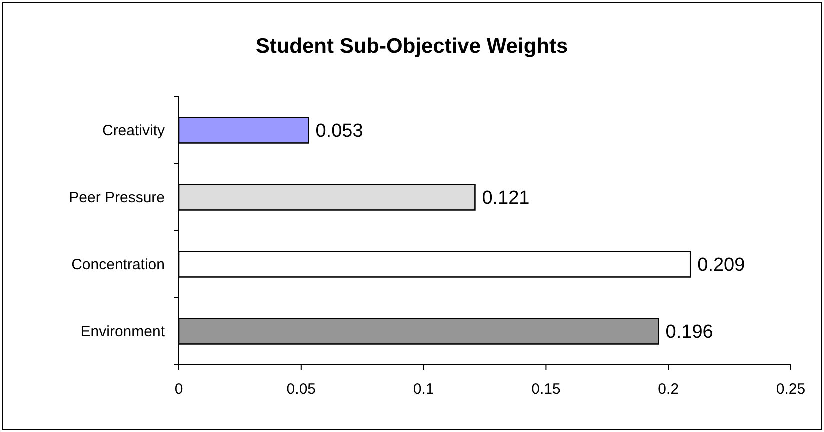 The width and height of the screenshot is (824, 432). I want to click on x-tick-label: 0.15, so click(546, 389).